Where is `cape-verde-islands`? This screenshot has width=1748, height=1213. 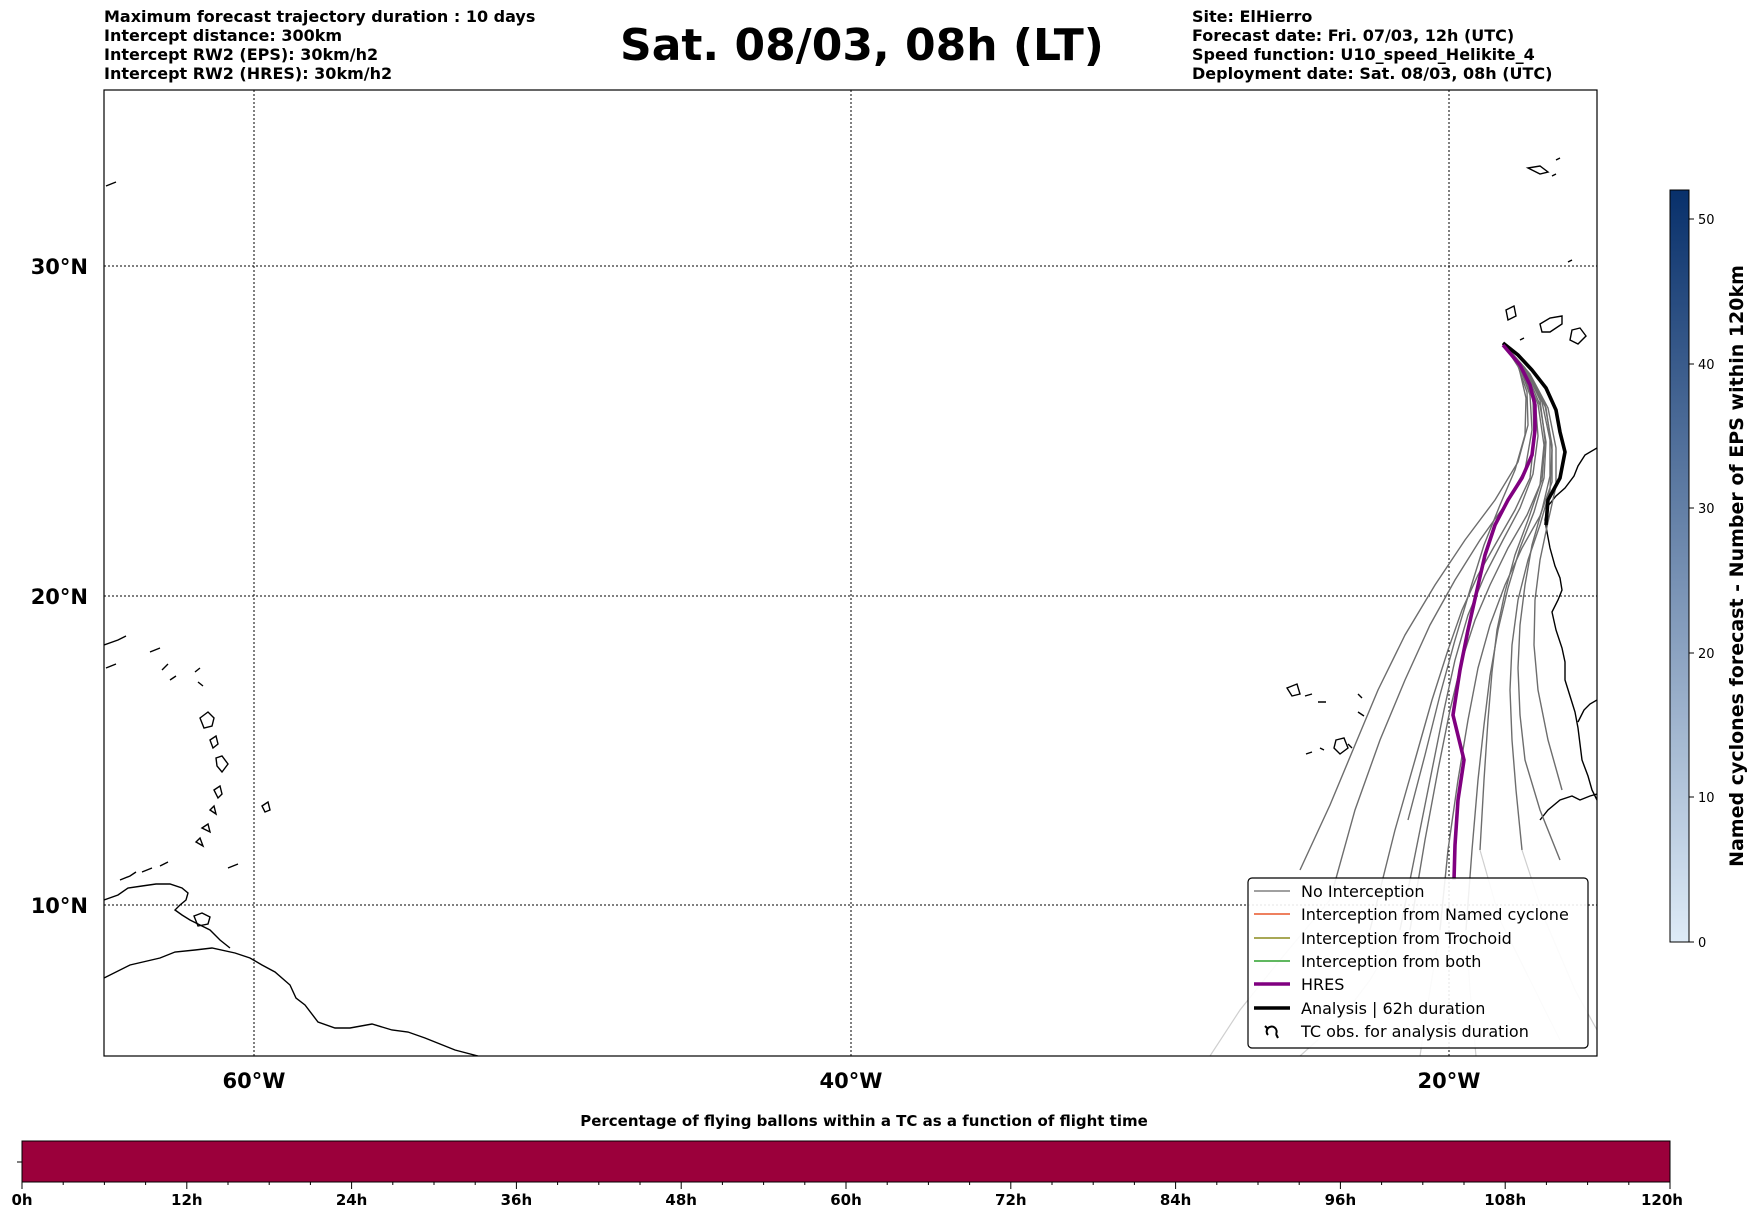 cape-verde-islands is located at coordinates (1325, 719).